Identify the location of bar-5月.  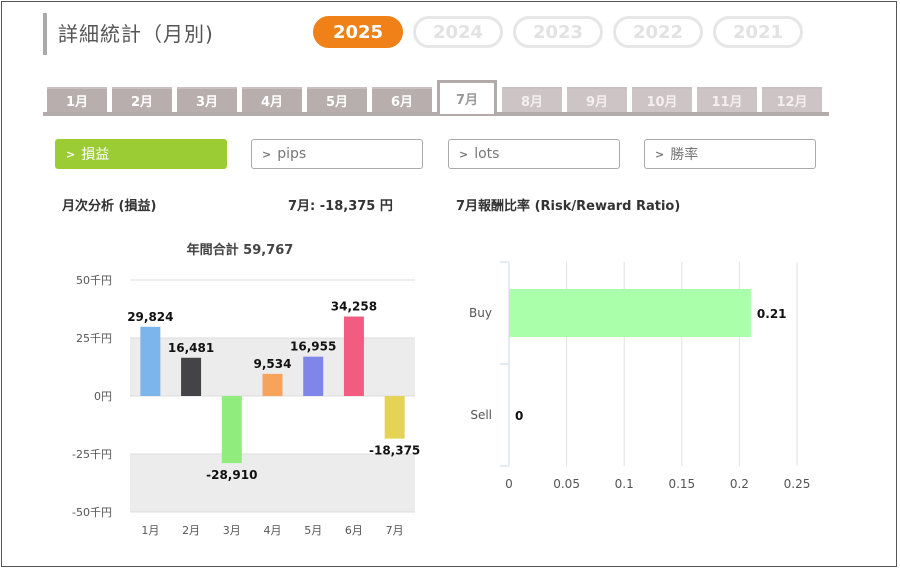
(313, 376).